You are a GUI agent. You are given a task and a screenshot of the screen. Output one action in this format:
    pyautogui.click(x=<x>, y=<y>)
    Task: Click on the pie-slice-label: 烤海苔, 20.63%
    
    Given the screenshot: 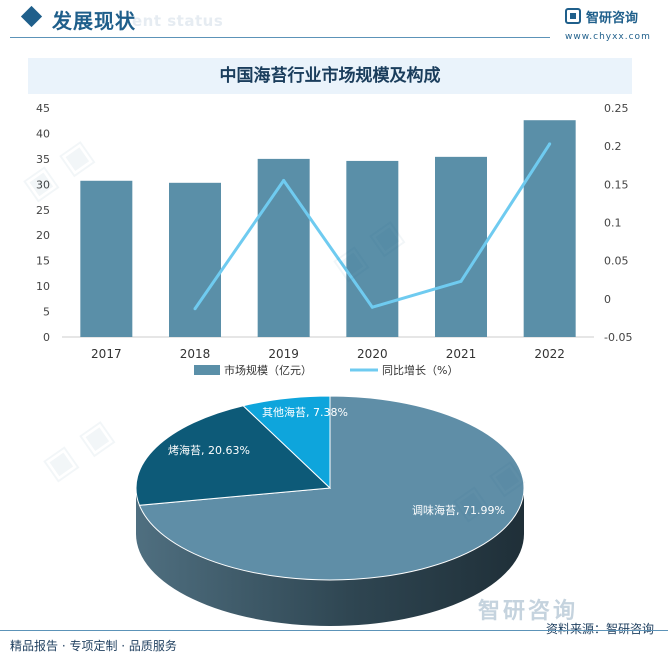 What is the action you would take?
    pyautogui.click(x=209, y=450)
    